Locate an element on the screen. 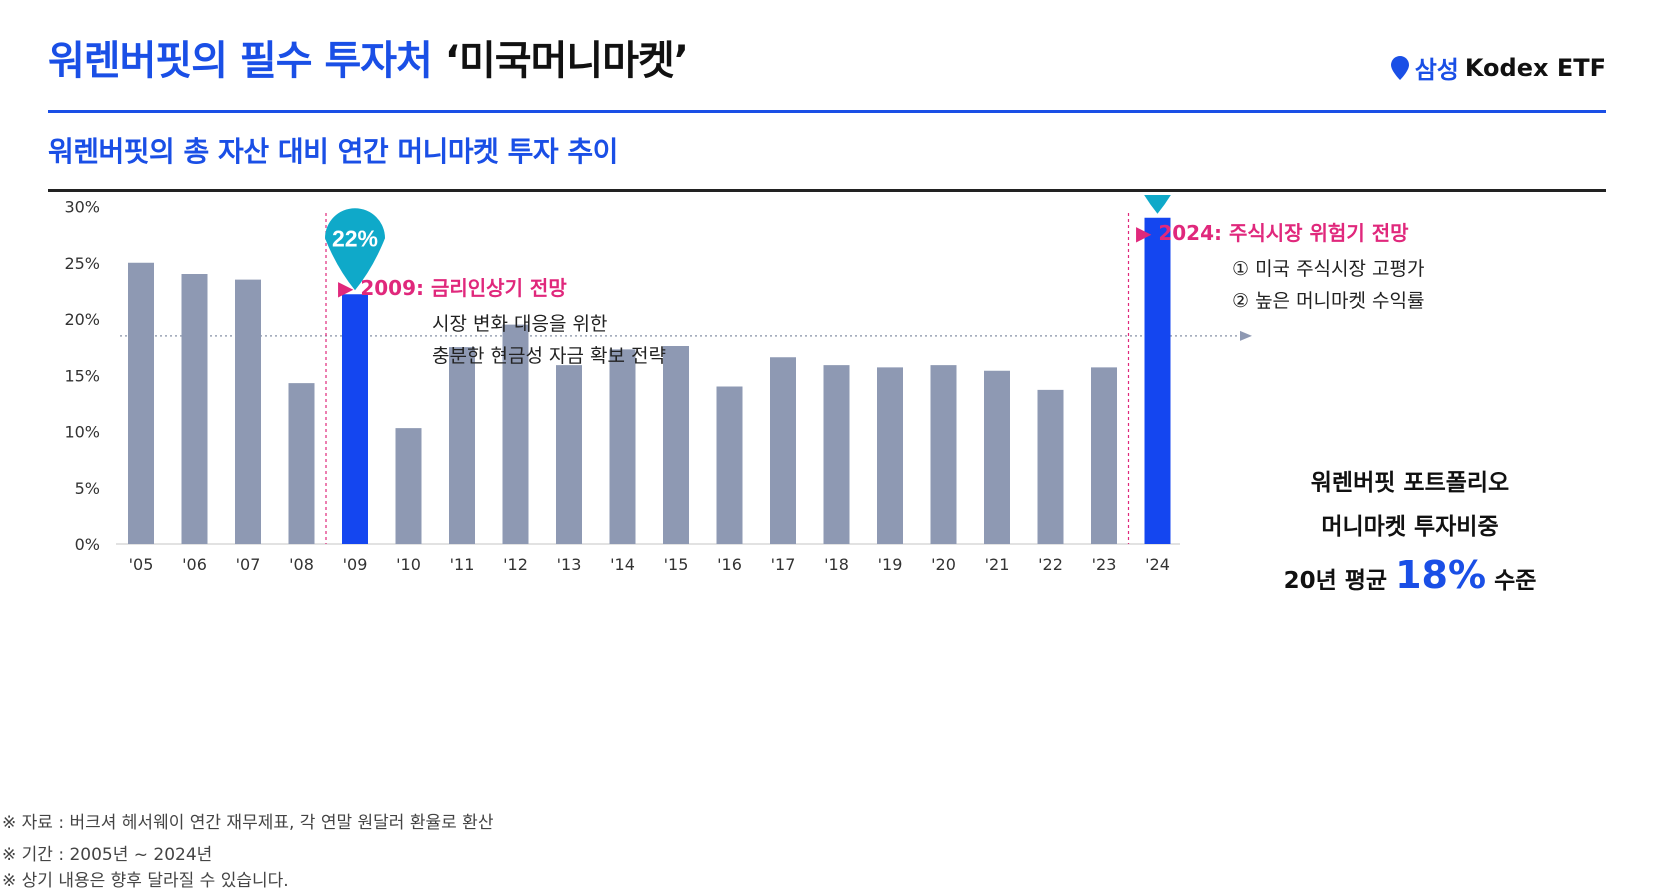 The width and height of the screenshot is (1664, 891). annotation-title: ▶ 2024: 주식시장 위험기 전망 is located at coordinates (1272, 233).